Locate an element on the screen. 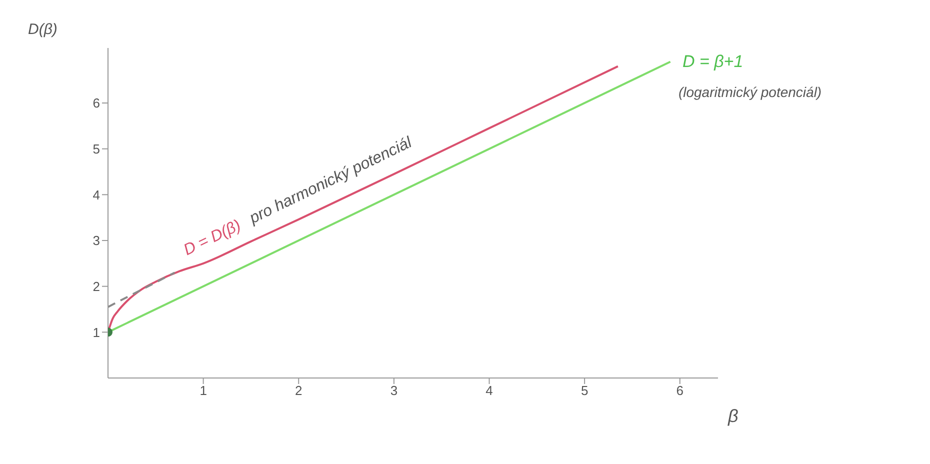  series-label: D = β+1 is located at coordinates (713, 61).